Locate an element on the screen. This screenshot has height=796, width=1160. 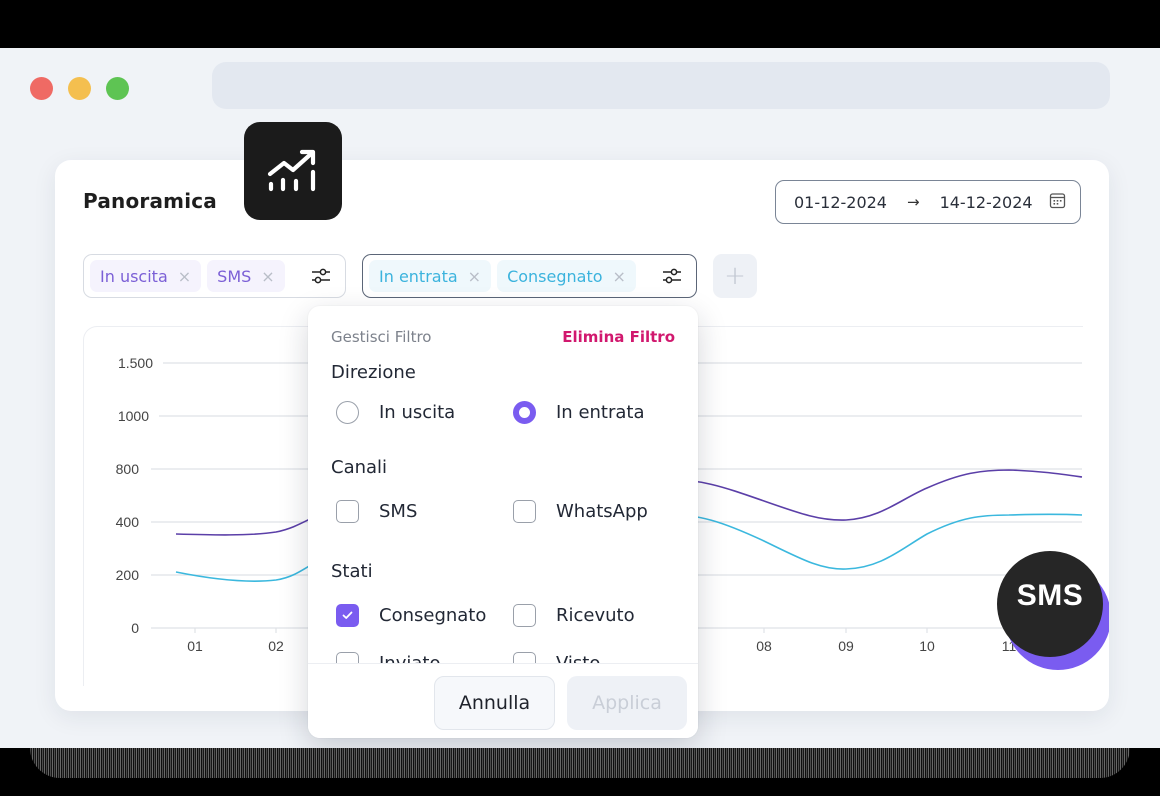
series-purple-line is located at coordinates (629, 502).